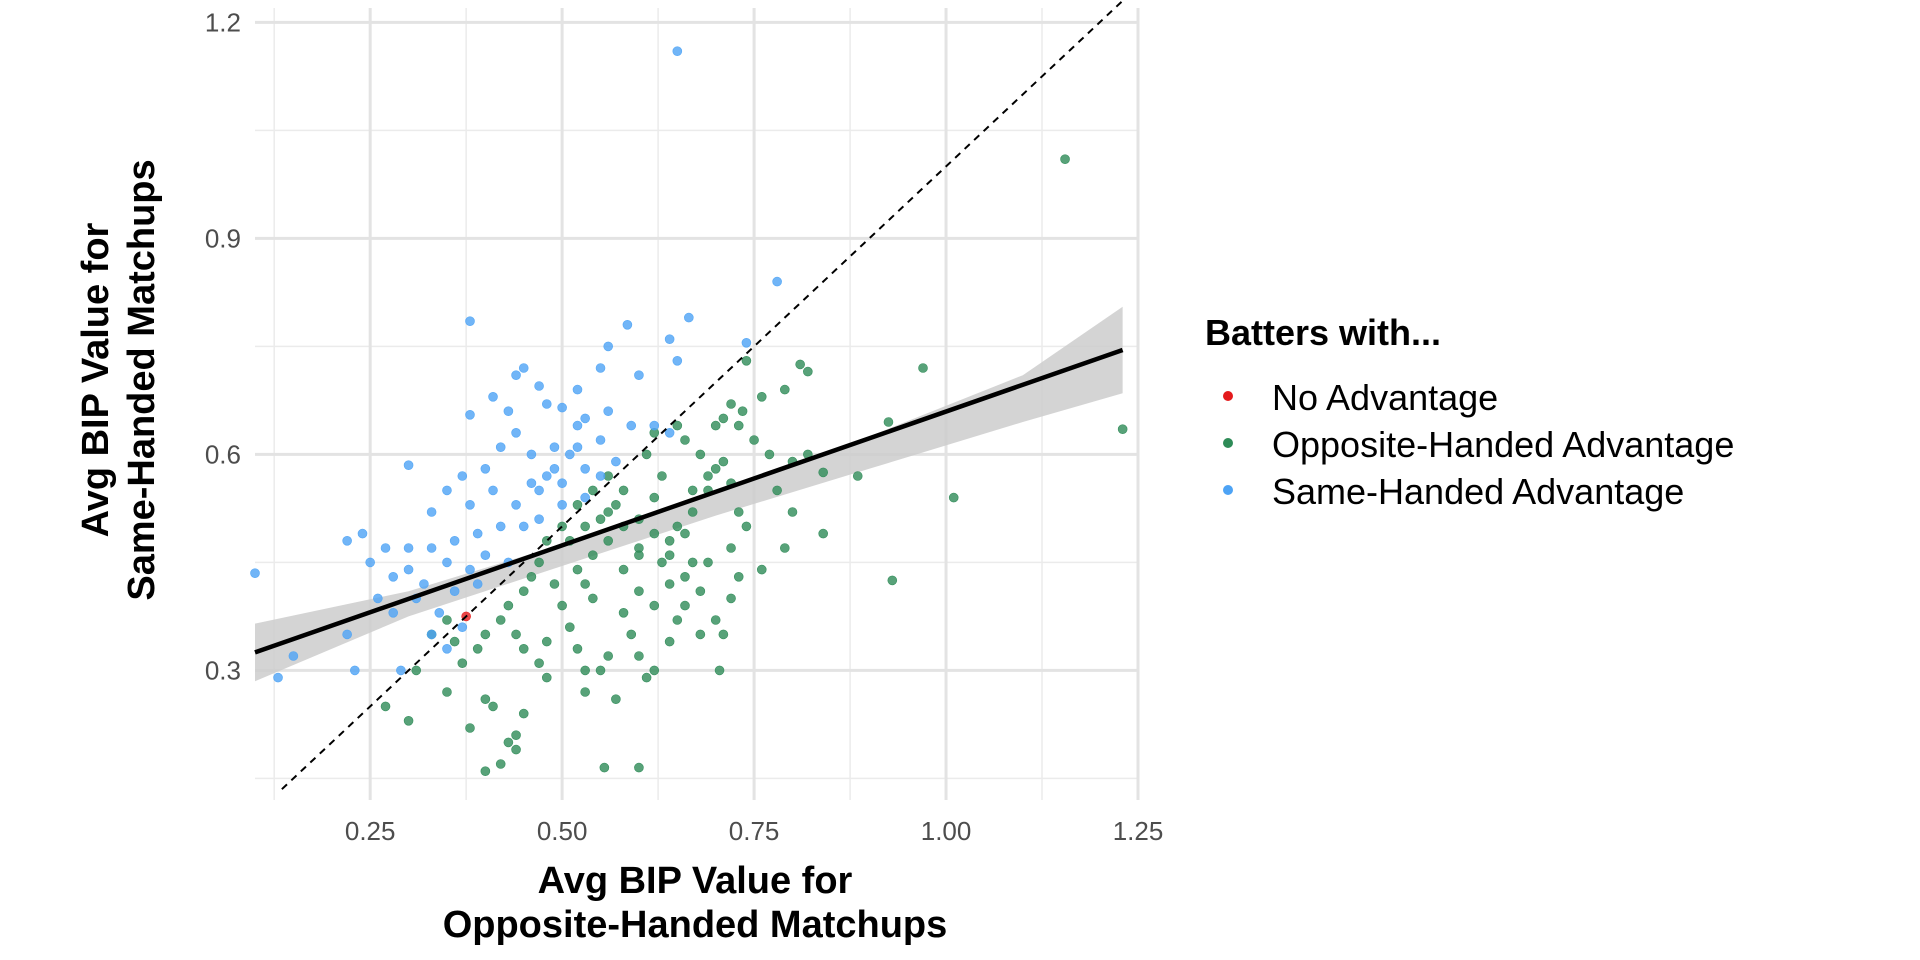  Describe the element at coordinates (1503, 444) in the screenshot. I see `legend-label-opposite-handed: Opposite-Handed Advantage` at that location.